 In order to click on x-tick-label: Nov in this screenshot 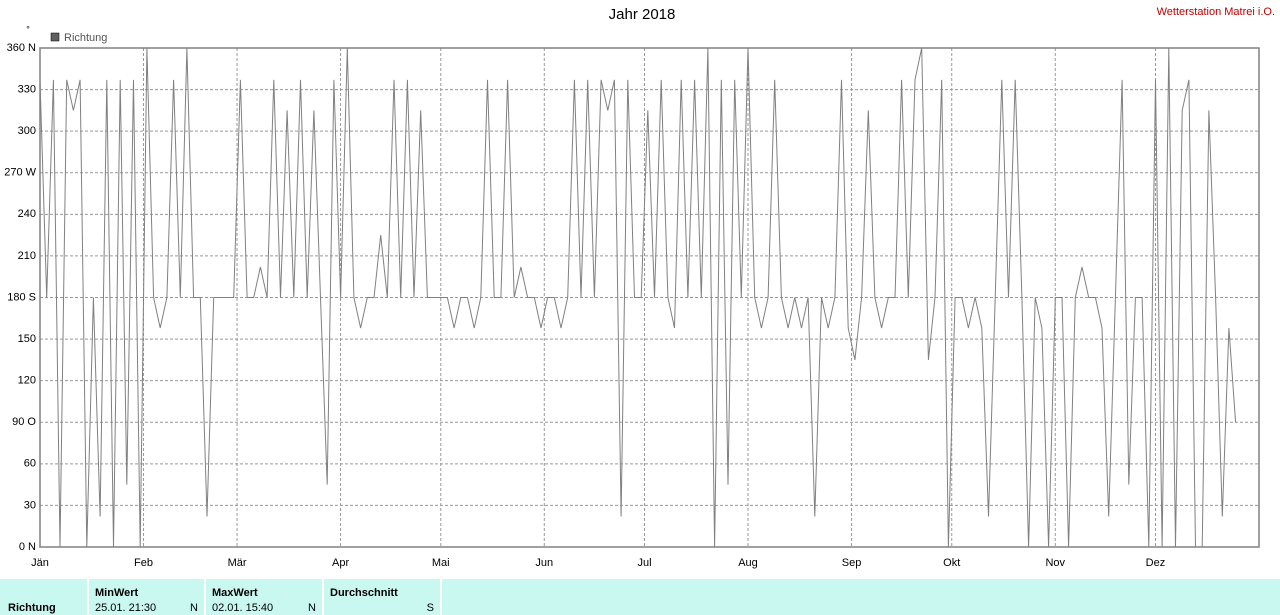, I will do `click(1055, 563)`.